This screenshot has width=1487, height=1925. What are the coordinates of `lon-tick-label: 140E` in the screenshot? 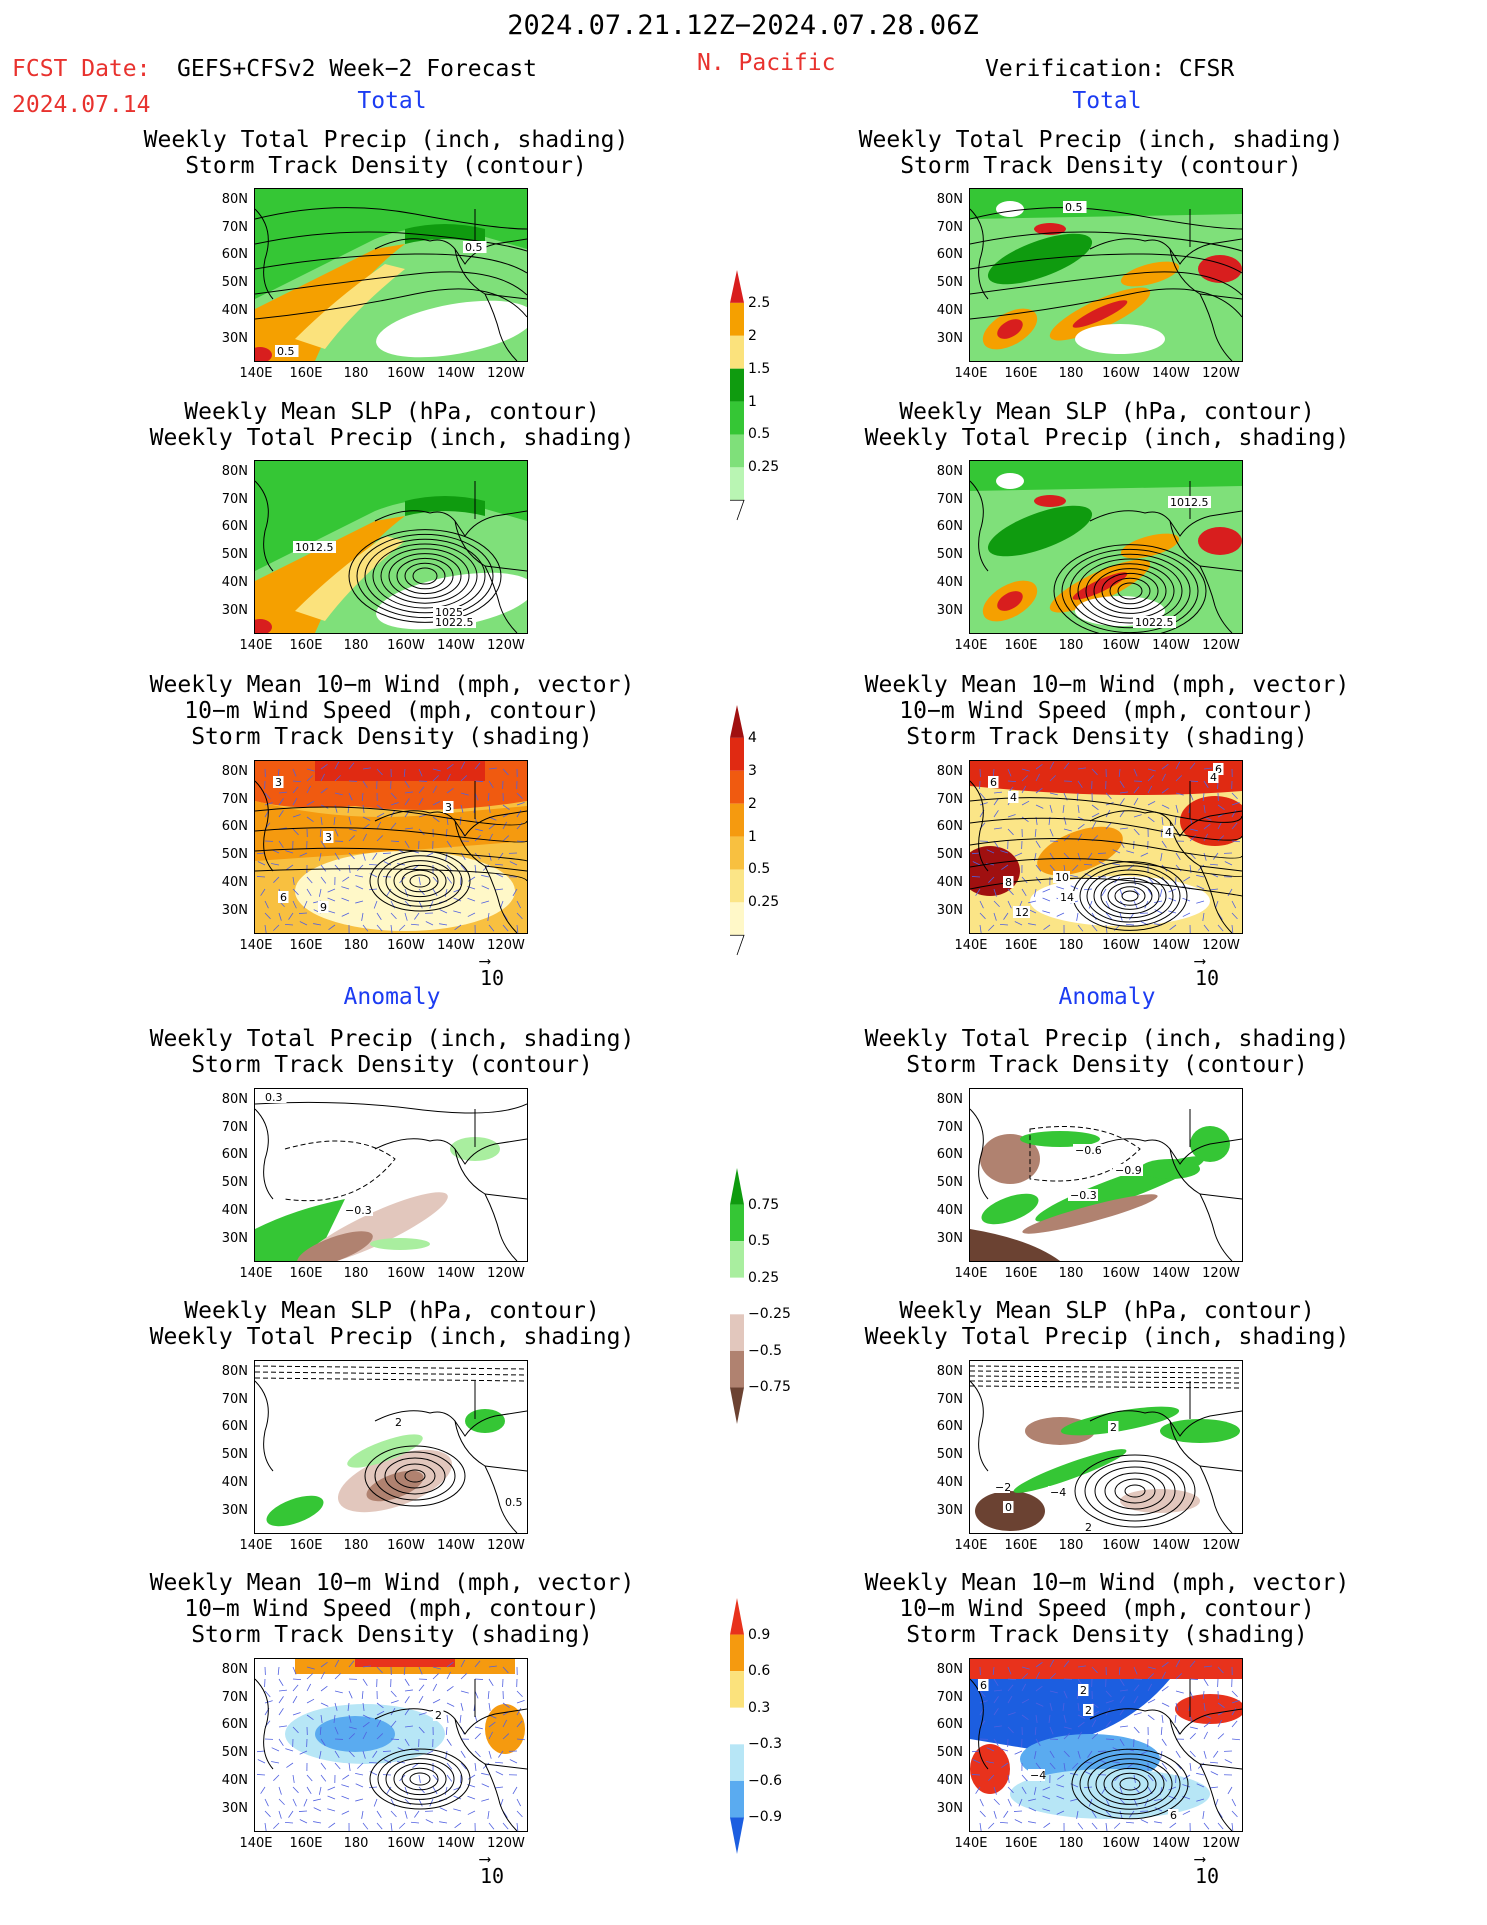 It's located at (971, 945).